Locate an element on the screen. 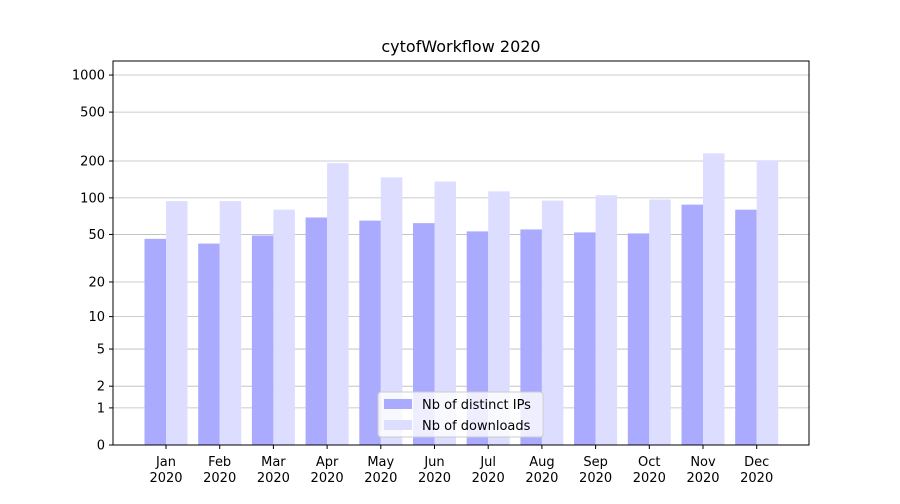 Image resolution: width=900 pixels, height=504 pixels. legend: Nb of distinct IPs Nb of downloads is located at coordinates (460, 414).